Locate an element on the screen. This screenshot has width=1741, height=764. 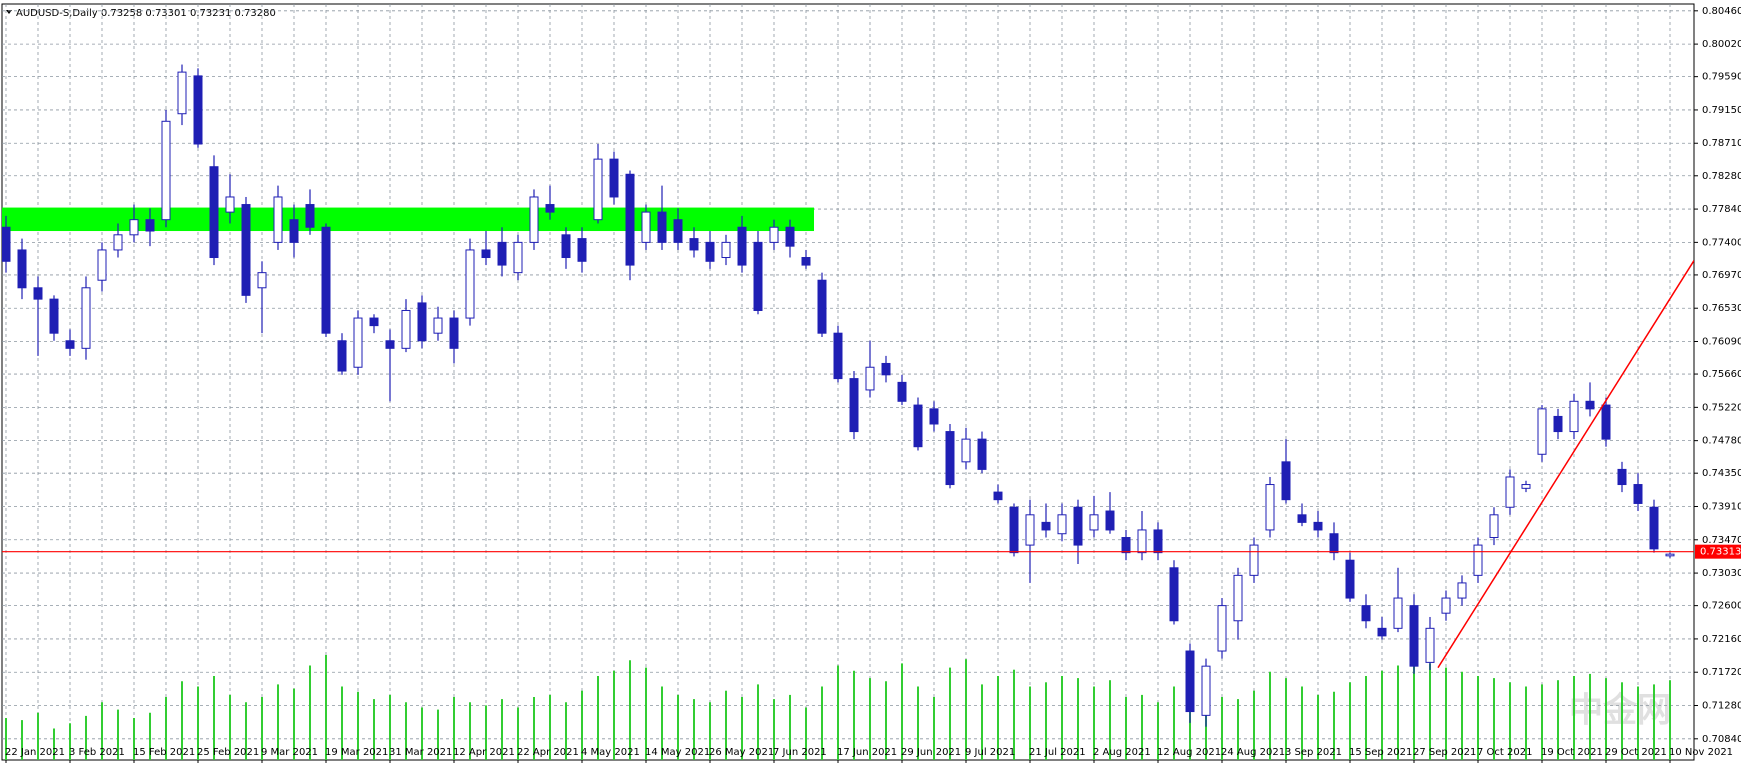
y-tick-label: 0.80020 is located at coordinates (1721, 44).